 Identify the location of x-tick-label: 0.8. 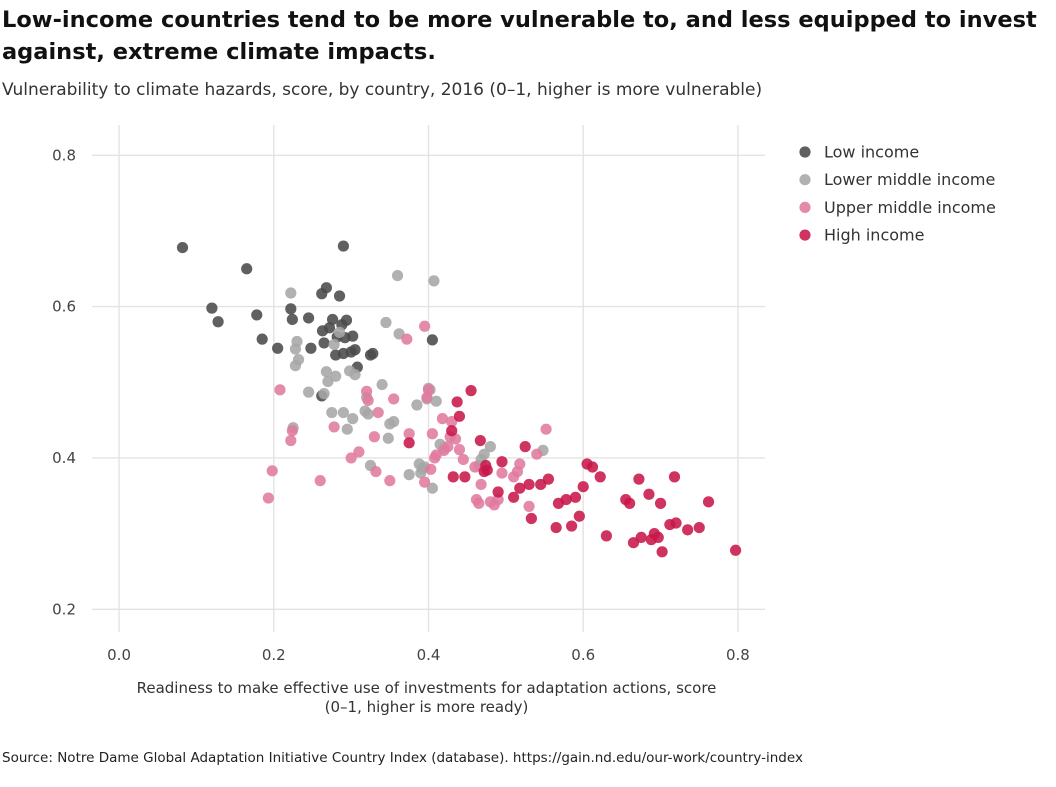
(738, 655).